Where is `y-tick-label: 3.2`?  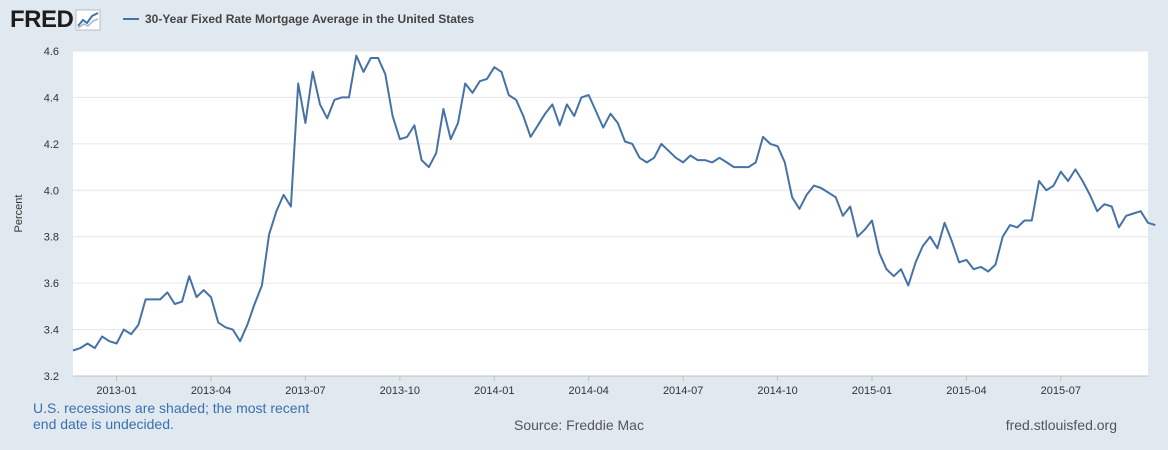
y-tick-label: 3.2 is located at coordinates (51, 377).